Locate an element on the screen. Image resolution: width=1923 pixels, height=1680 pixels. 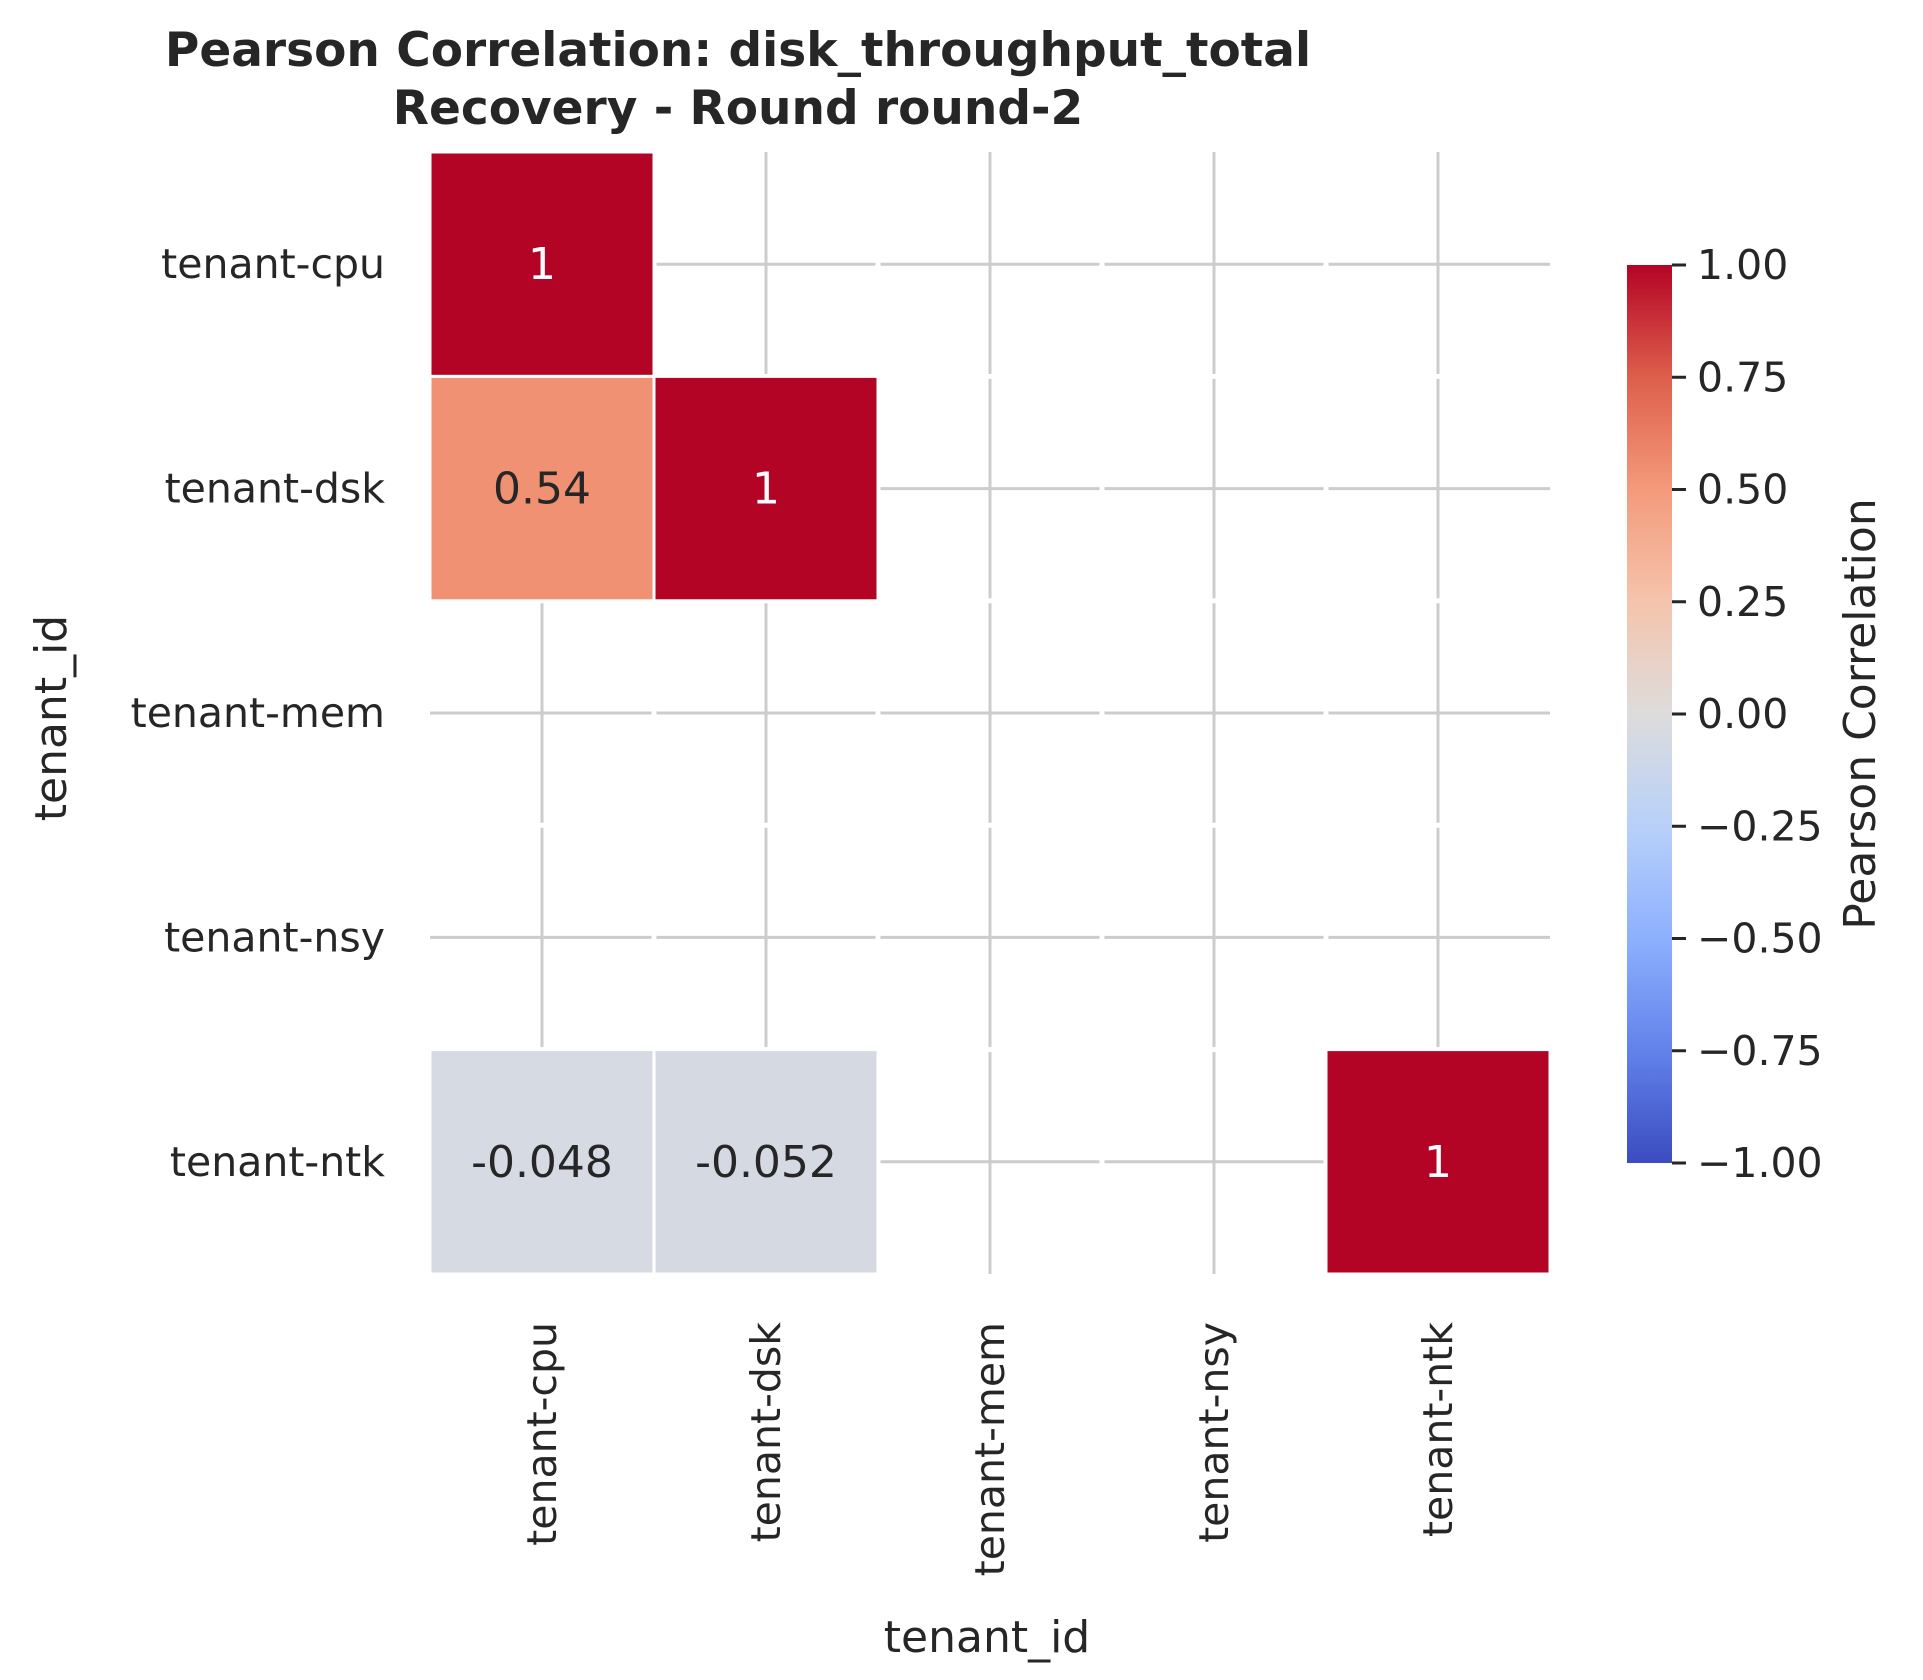
cell-annotation: -0.048 is located at coordinates (542, 1162).